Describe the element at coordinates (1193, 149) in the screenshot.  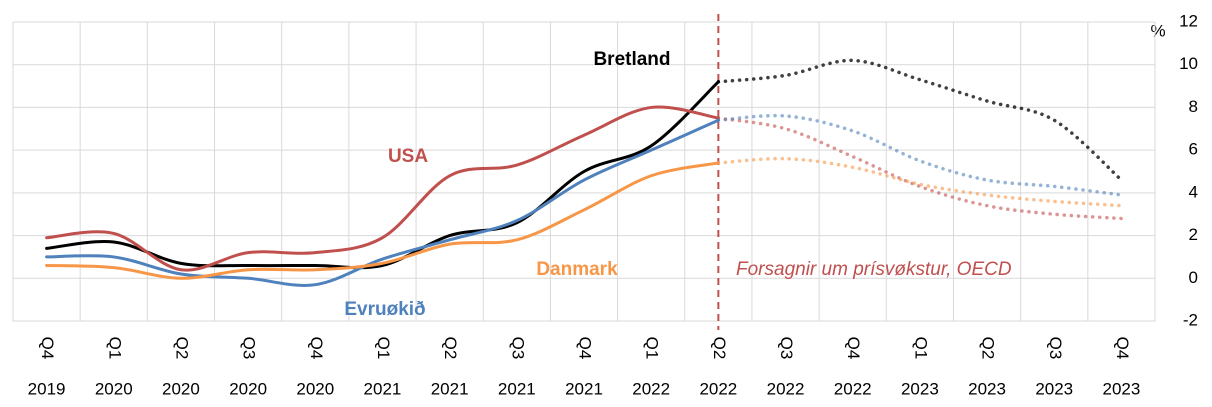
I see `y-tick-label: 6` at that location.